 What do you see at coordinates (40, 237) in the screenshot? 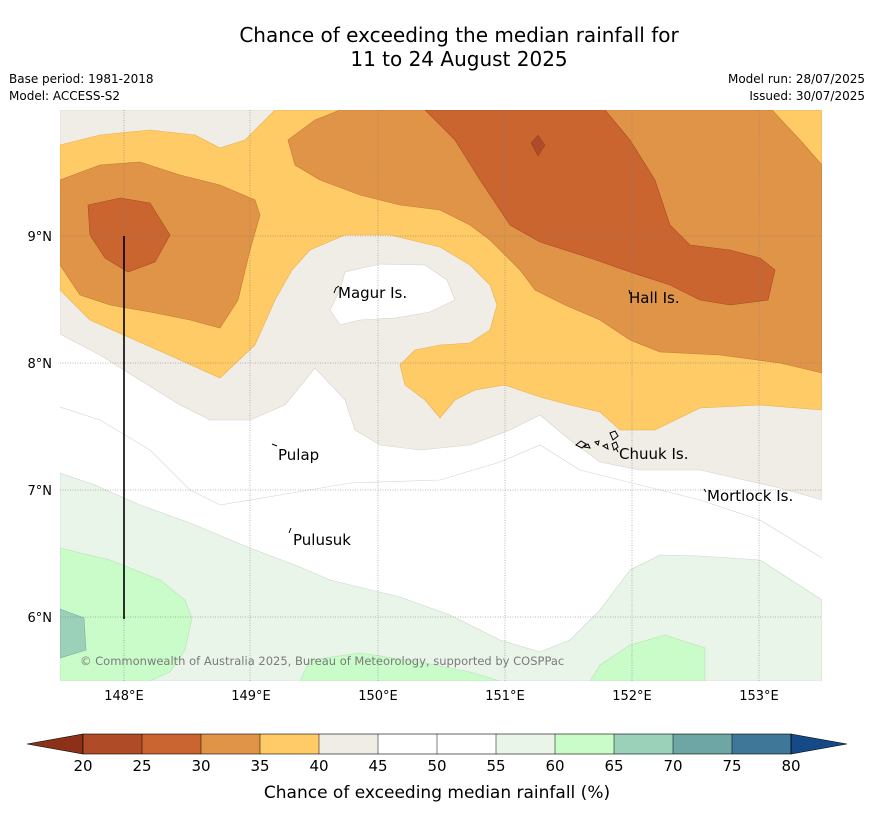
I see `lat-tick-9: 9°N` at bounding box center [40, 237].